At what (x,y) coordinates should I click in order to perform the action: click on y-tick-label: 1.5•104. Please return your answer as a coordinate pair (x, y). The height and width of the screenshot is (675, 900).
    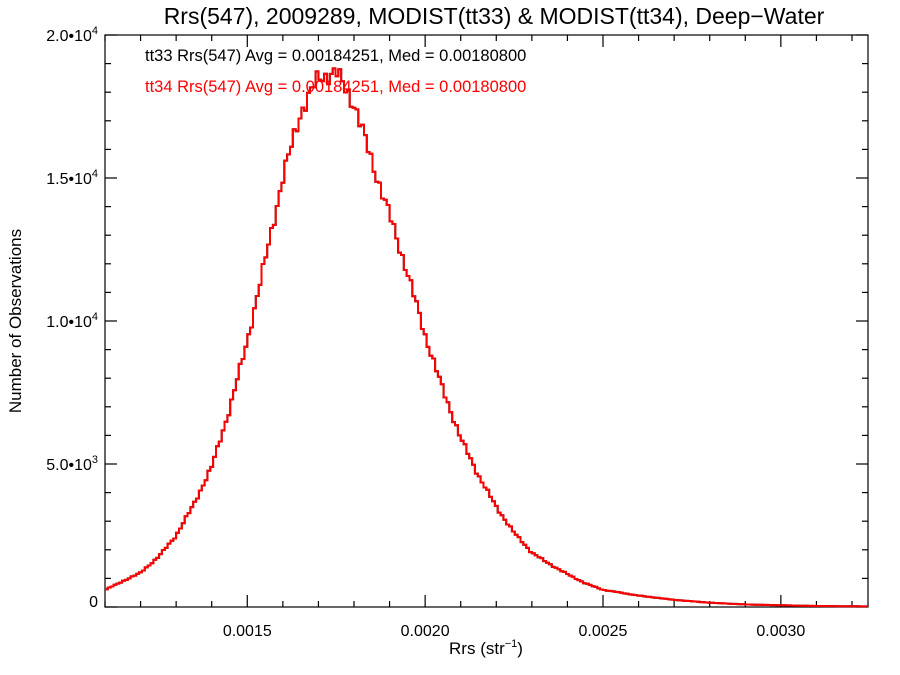
    Looking at the image, I should click on (72, 178).